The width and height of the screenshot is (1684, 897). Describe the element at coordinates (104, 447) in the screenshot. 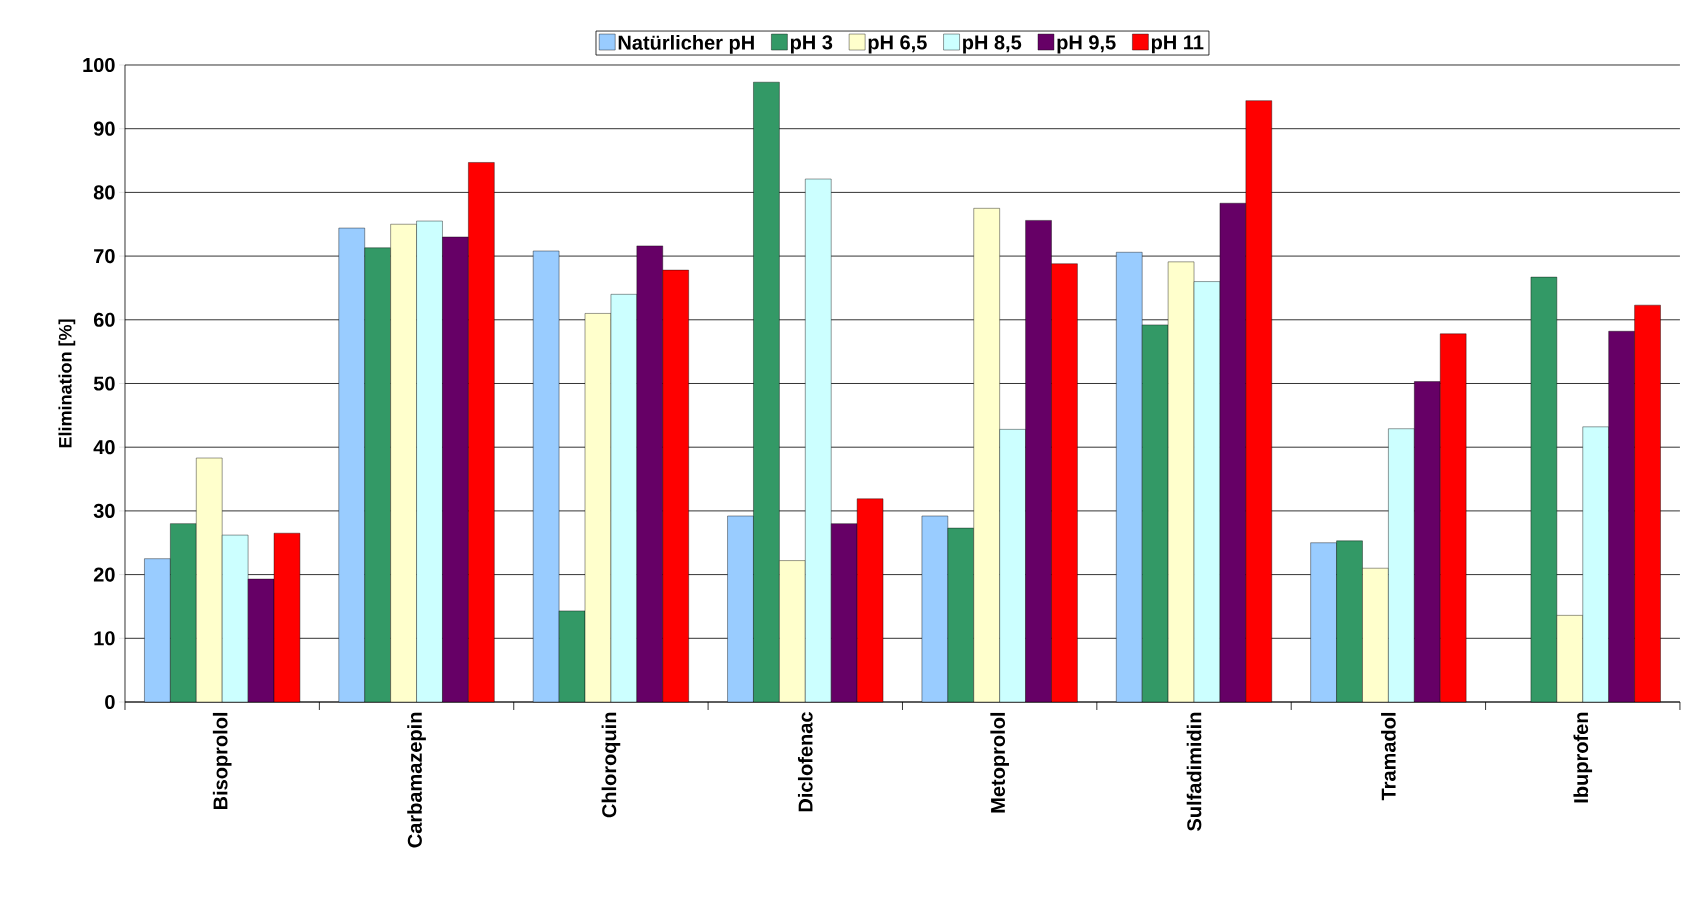

I see `y-tick-label: 40` at that location.